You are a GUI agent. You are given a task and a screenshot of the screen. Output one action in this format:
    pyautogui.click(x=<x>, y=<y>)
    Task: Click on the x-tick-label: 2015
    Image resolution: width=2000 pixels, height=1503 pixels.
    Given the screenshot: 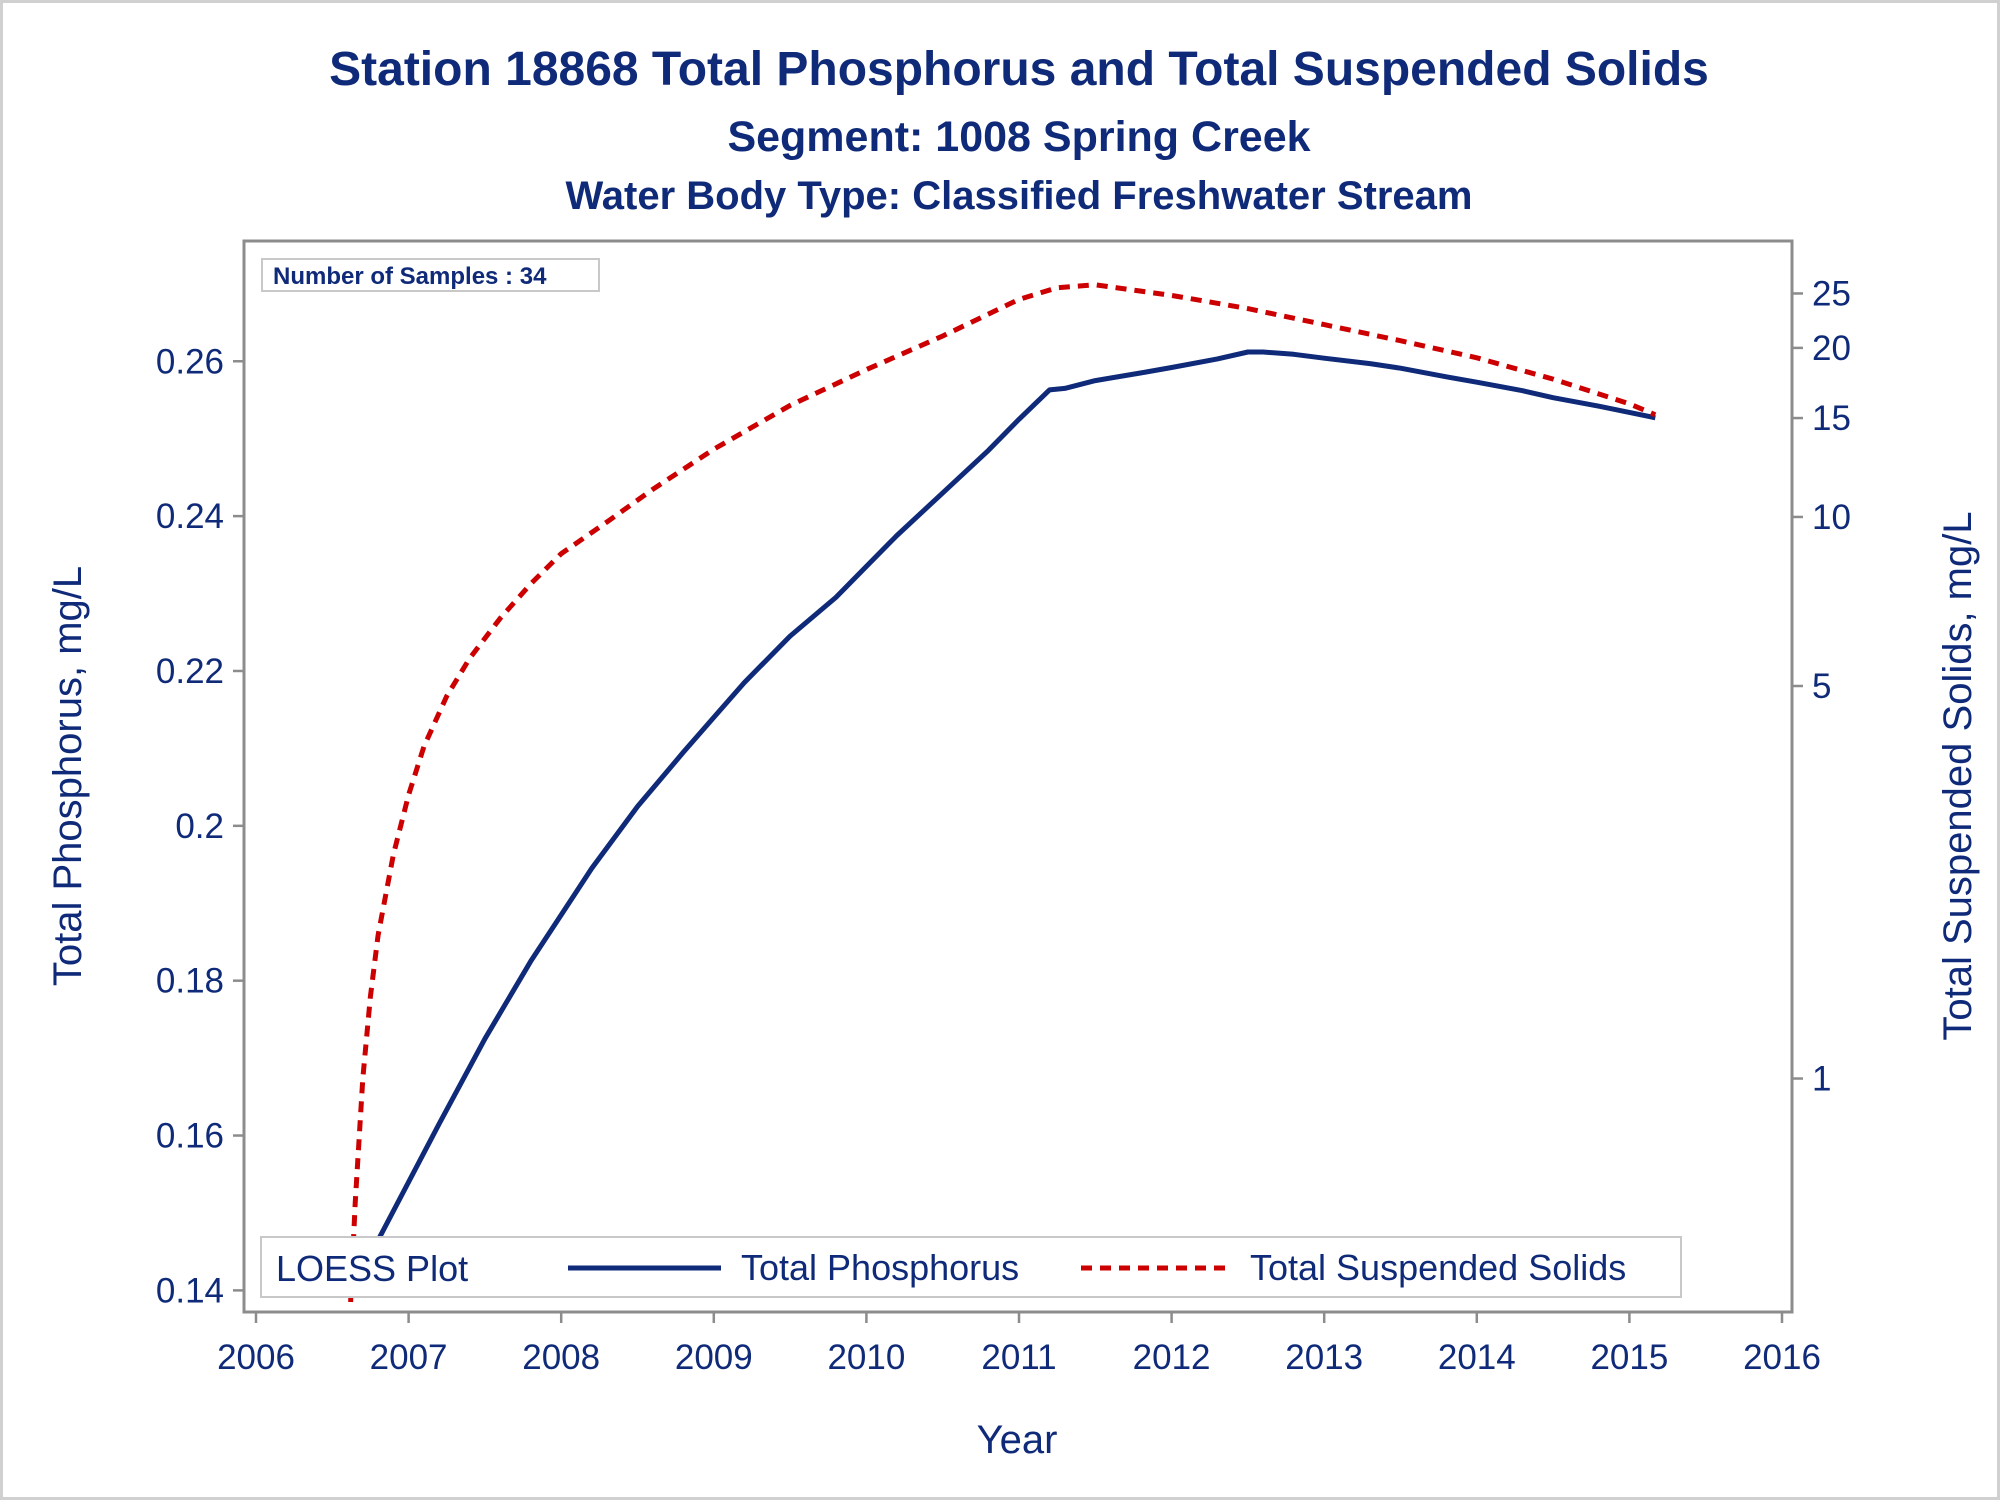 What is the action you would take?
    pyautogui.click(x=1629, y=1357)
    